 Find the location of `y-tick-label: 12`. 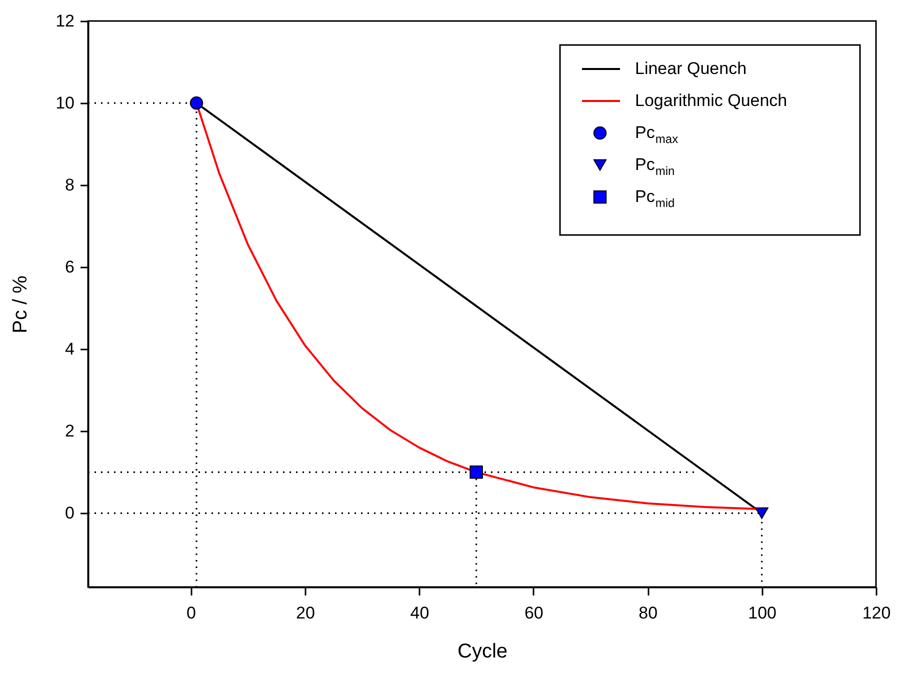

y-tick-label: 12 is located at coordinates (65, 21).